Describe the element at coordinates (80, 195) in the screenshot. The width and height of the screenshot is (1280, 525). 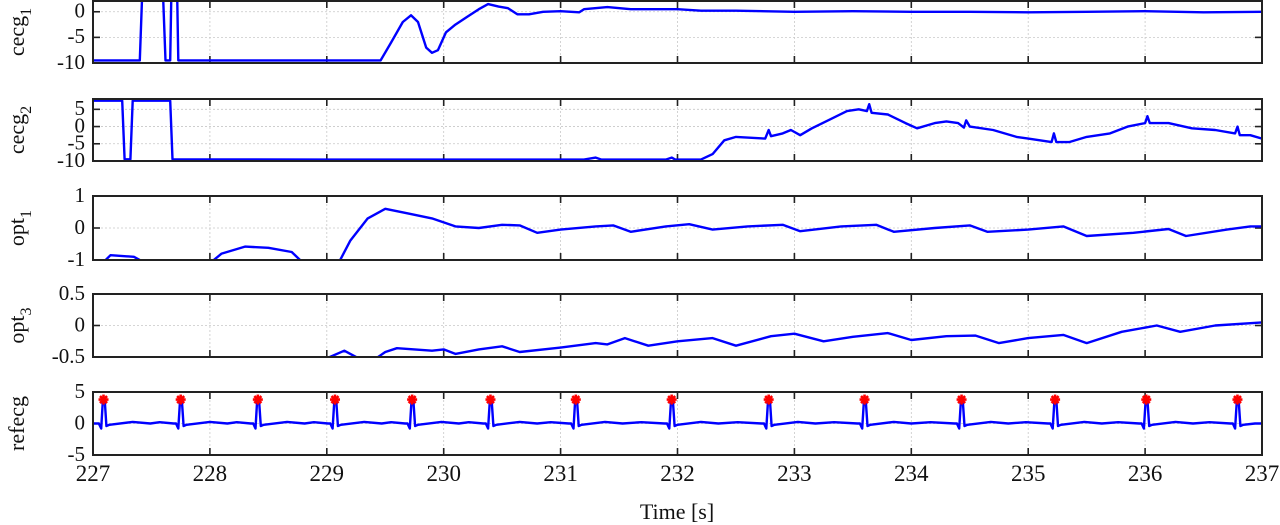
I see `y-tick-label: 1` at that location.